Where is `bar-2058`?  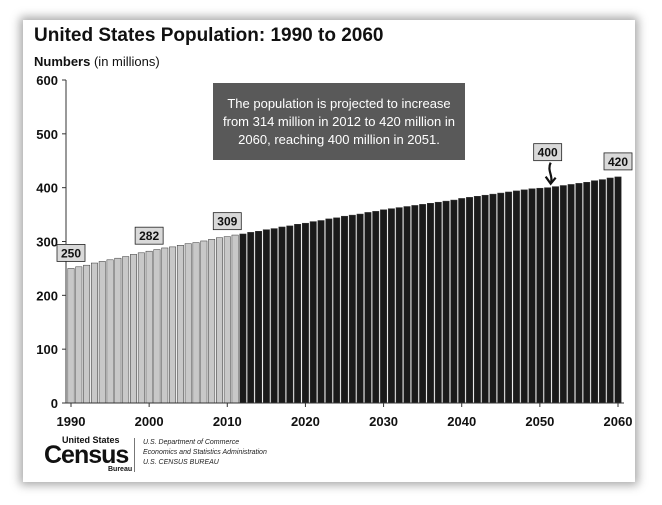 bar-2058 is located at coordinates (602, 291).